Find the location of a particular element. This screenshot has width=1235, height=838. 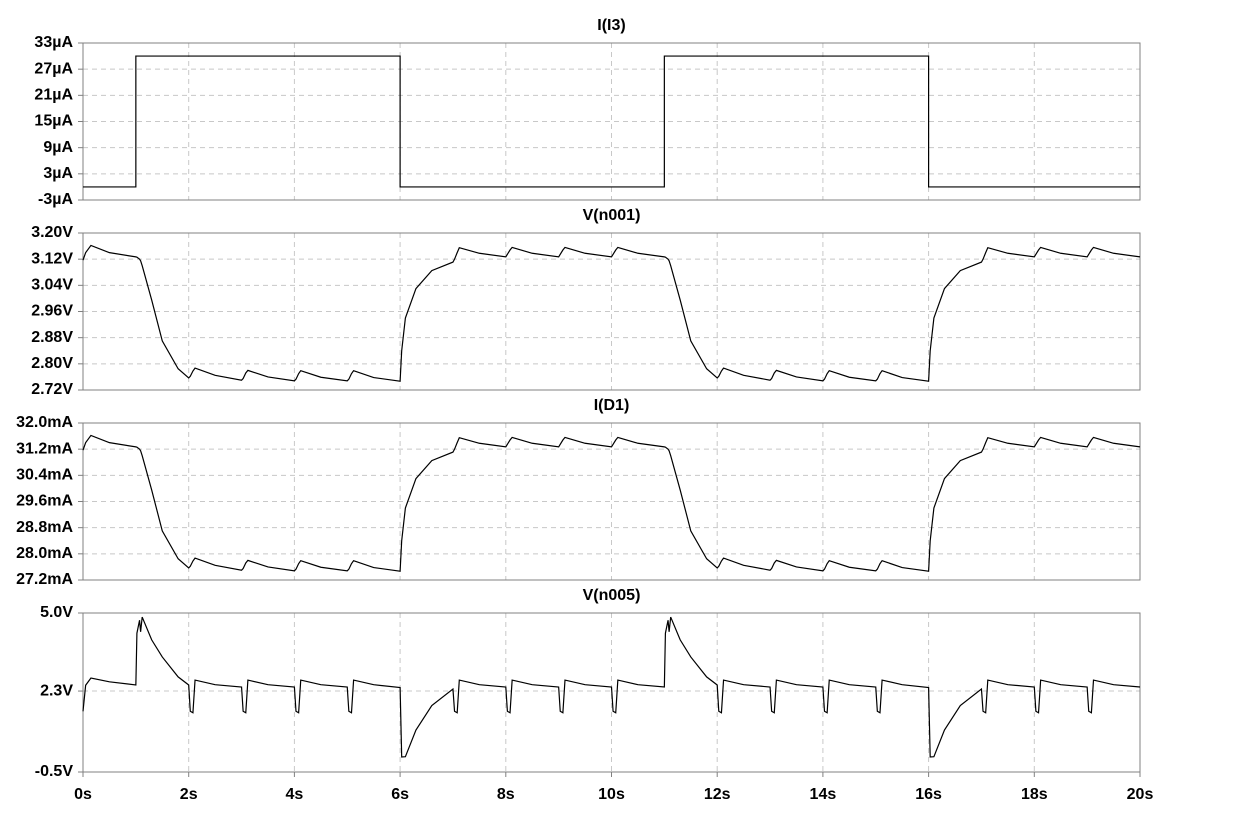

y-tick-label: 2.80V is located at coordinates (52, 363).